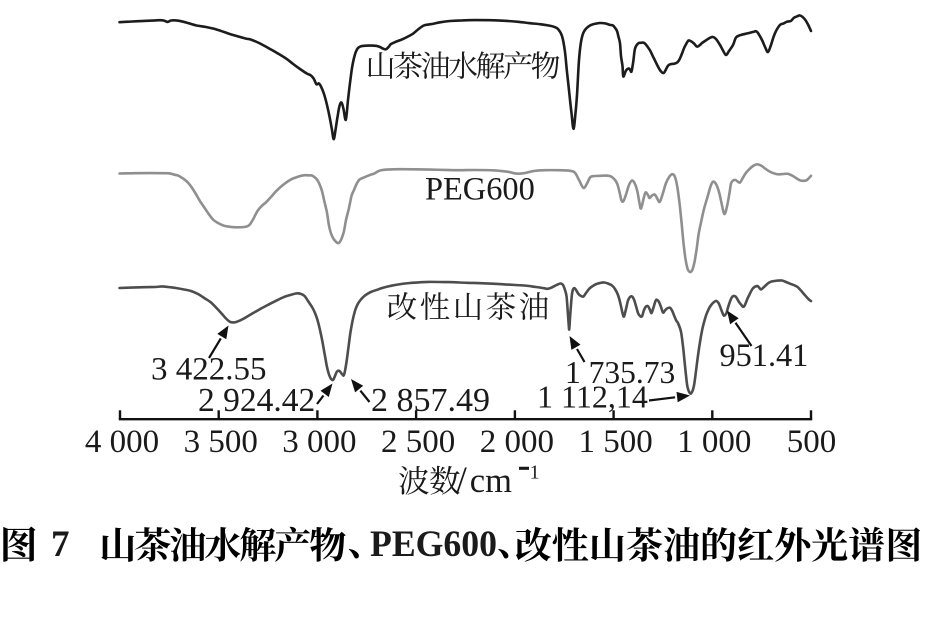 This screenshot has width=938, height=619. I want to click on svg-text: 1 112,14, so click(592, 397).